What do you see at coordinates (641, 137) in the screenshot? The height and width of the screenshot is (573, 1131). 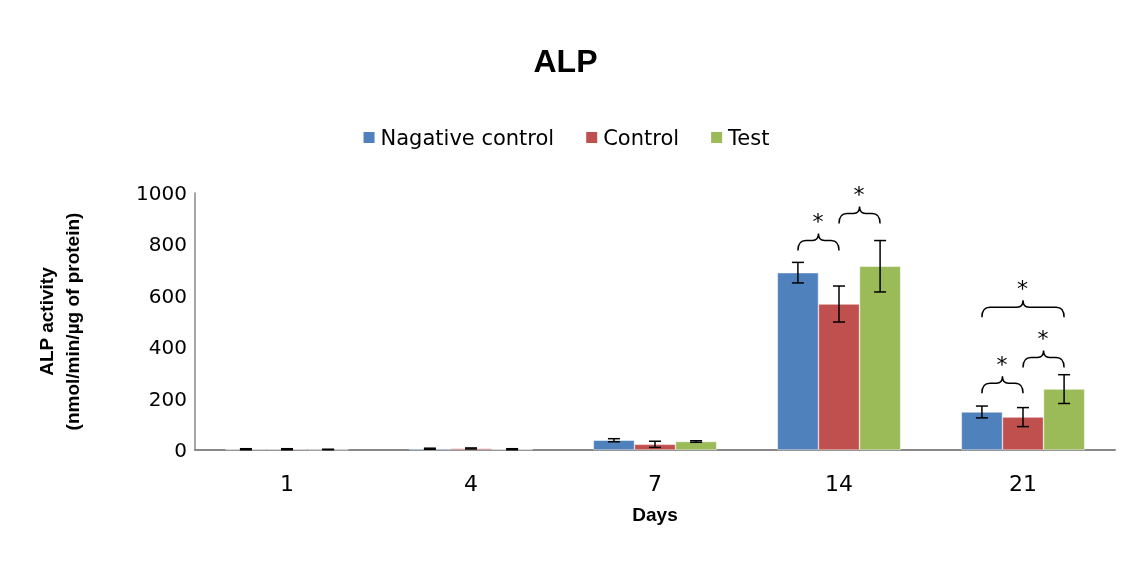 I see `legend-label: Control` at bounding box center [641, 137].